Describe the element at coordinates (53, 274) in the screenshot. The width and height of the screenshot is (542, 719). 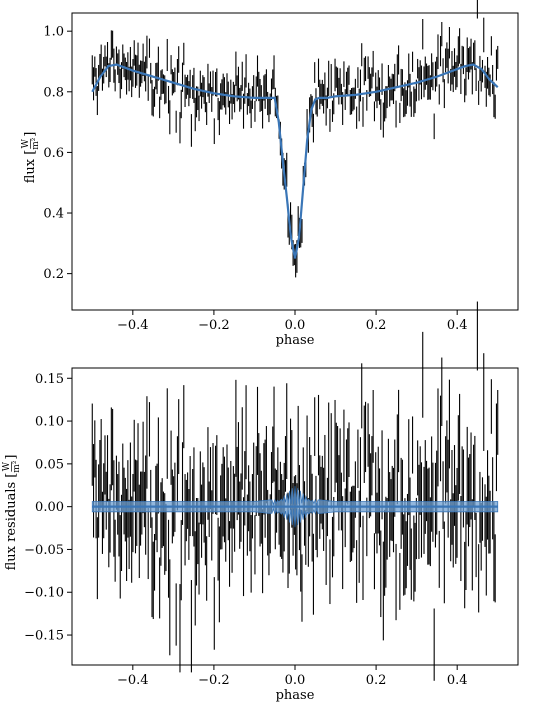
I see `y-tick-label: 0.2` at that location.